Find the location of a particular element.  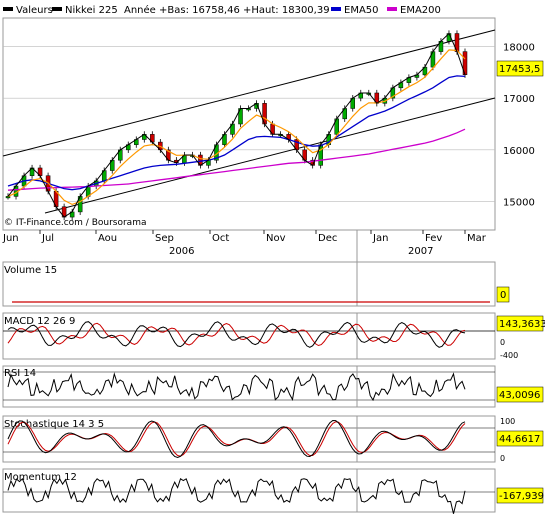

rsi-value-box is located at coordinates (520, 394).